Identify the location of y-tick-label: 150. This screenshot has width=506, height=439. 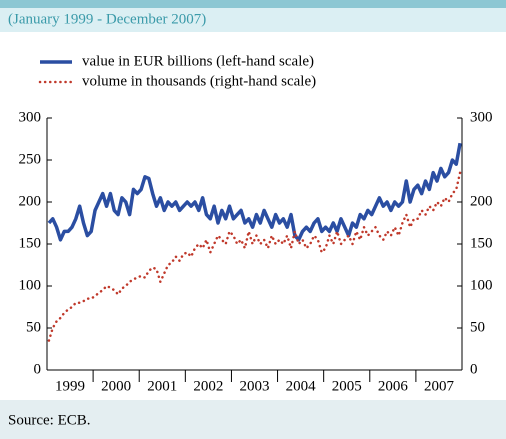
(30, 243).